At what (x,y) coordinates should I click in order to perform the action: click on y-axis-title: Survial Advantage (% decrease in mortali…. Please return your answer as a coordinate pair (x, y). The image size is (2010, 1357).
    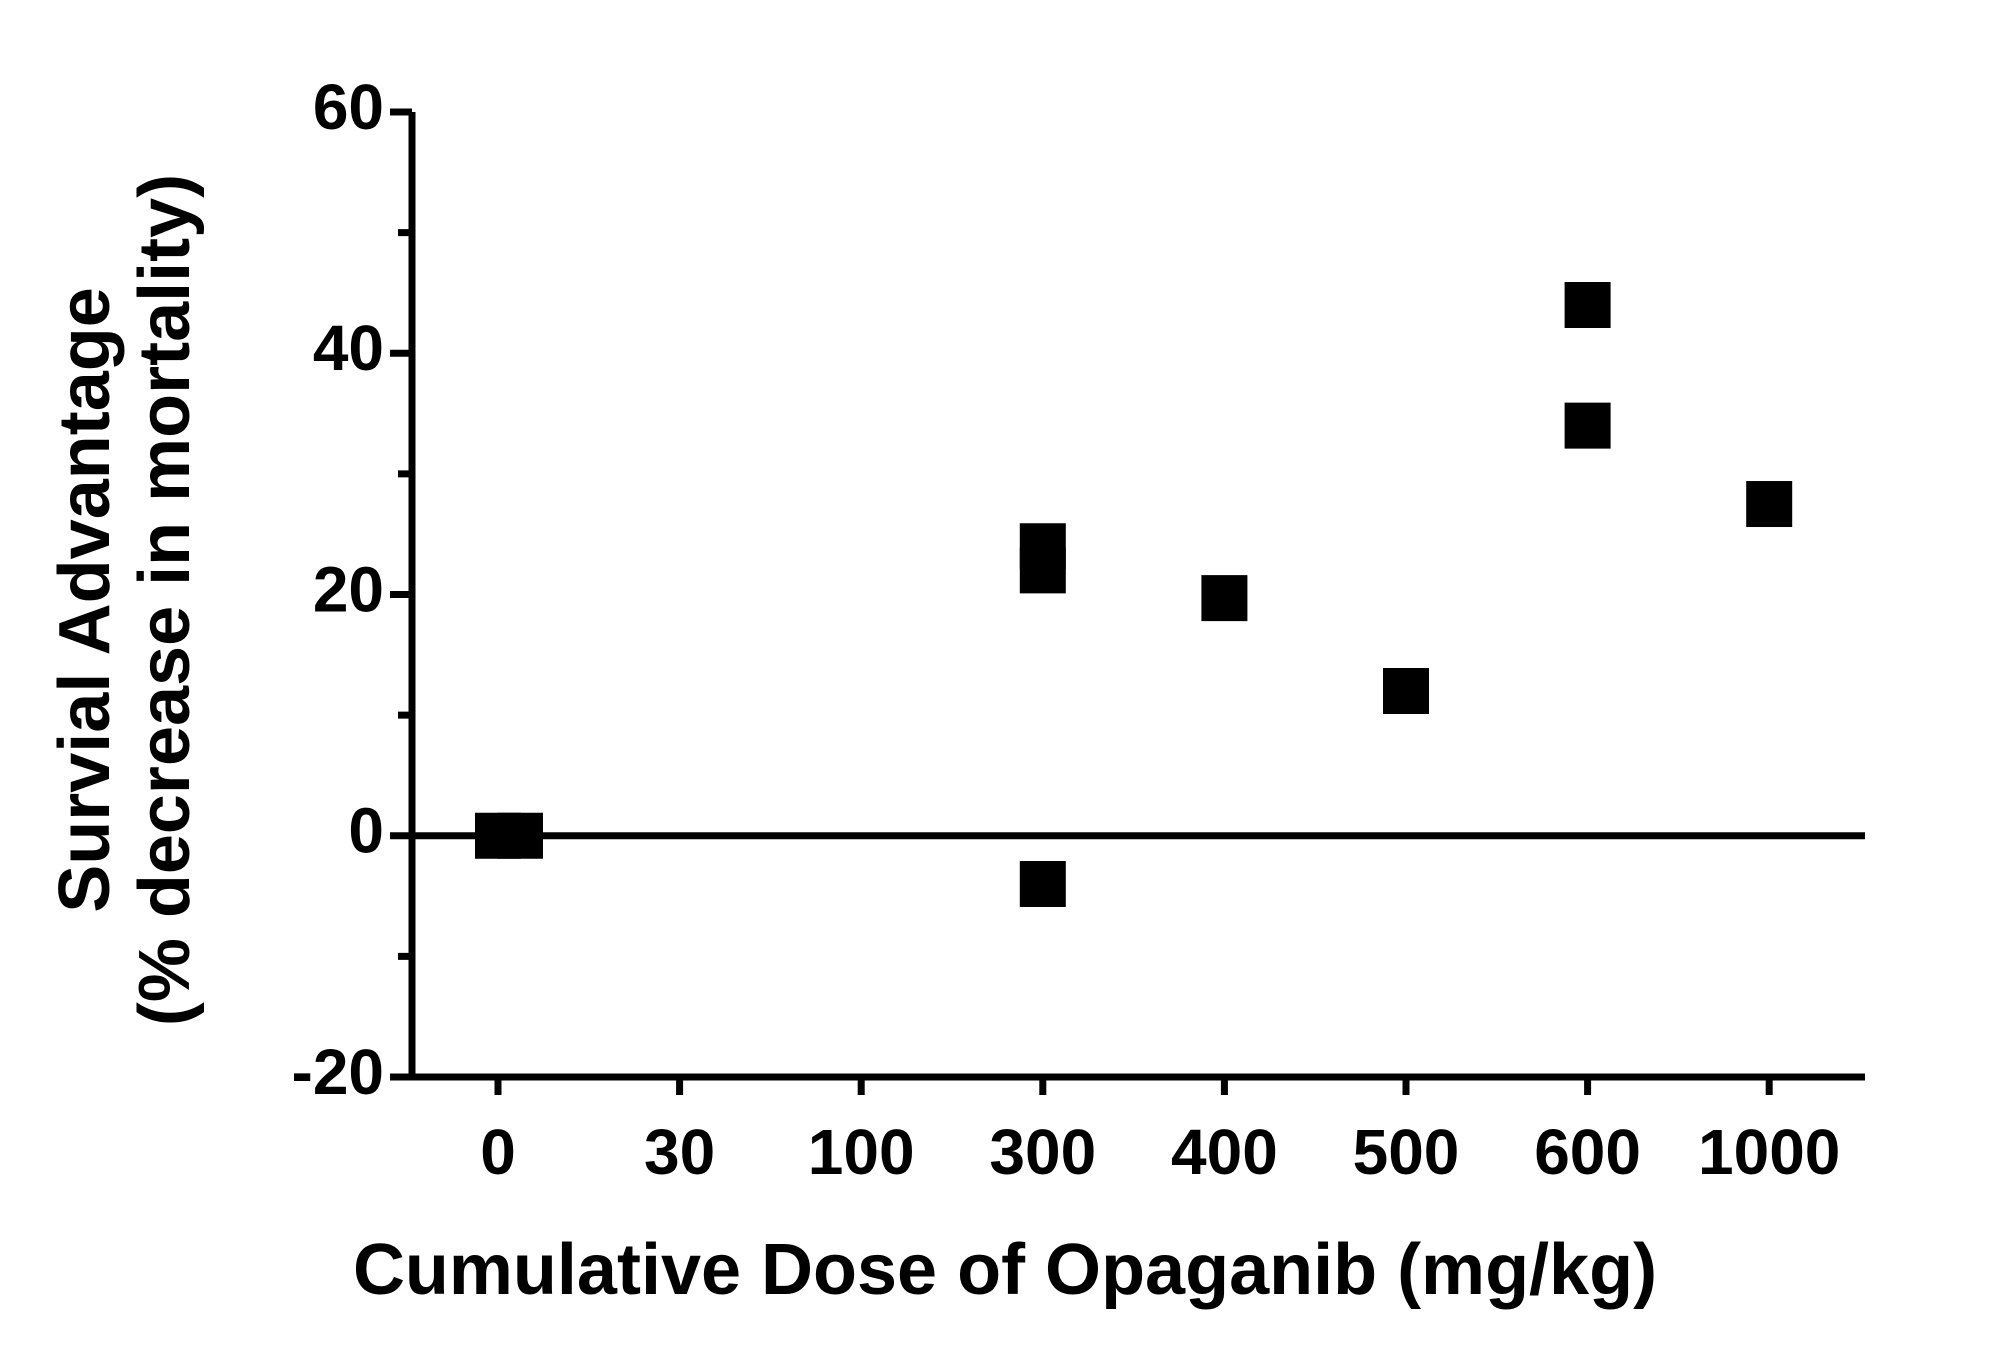
    Looking at the image, I should click on (125, 600).